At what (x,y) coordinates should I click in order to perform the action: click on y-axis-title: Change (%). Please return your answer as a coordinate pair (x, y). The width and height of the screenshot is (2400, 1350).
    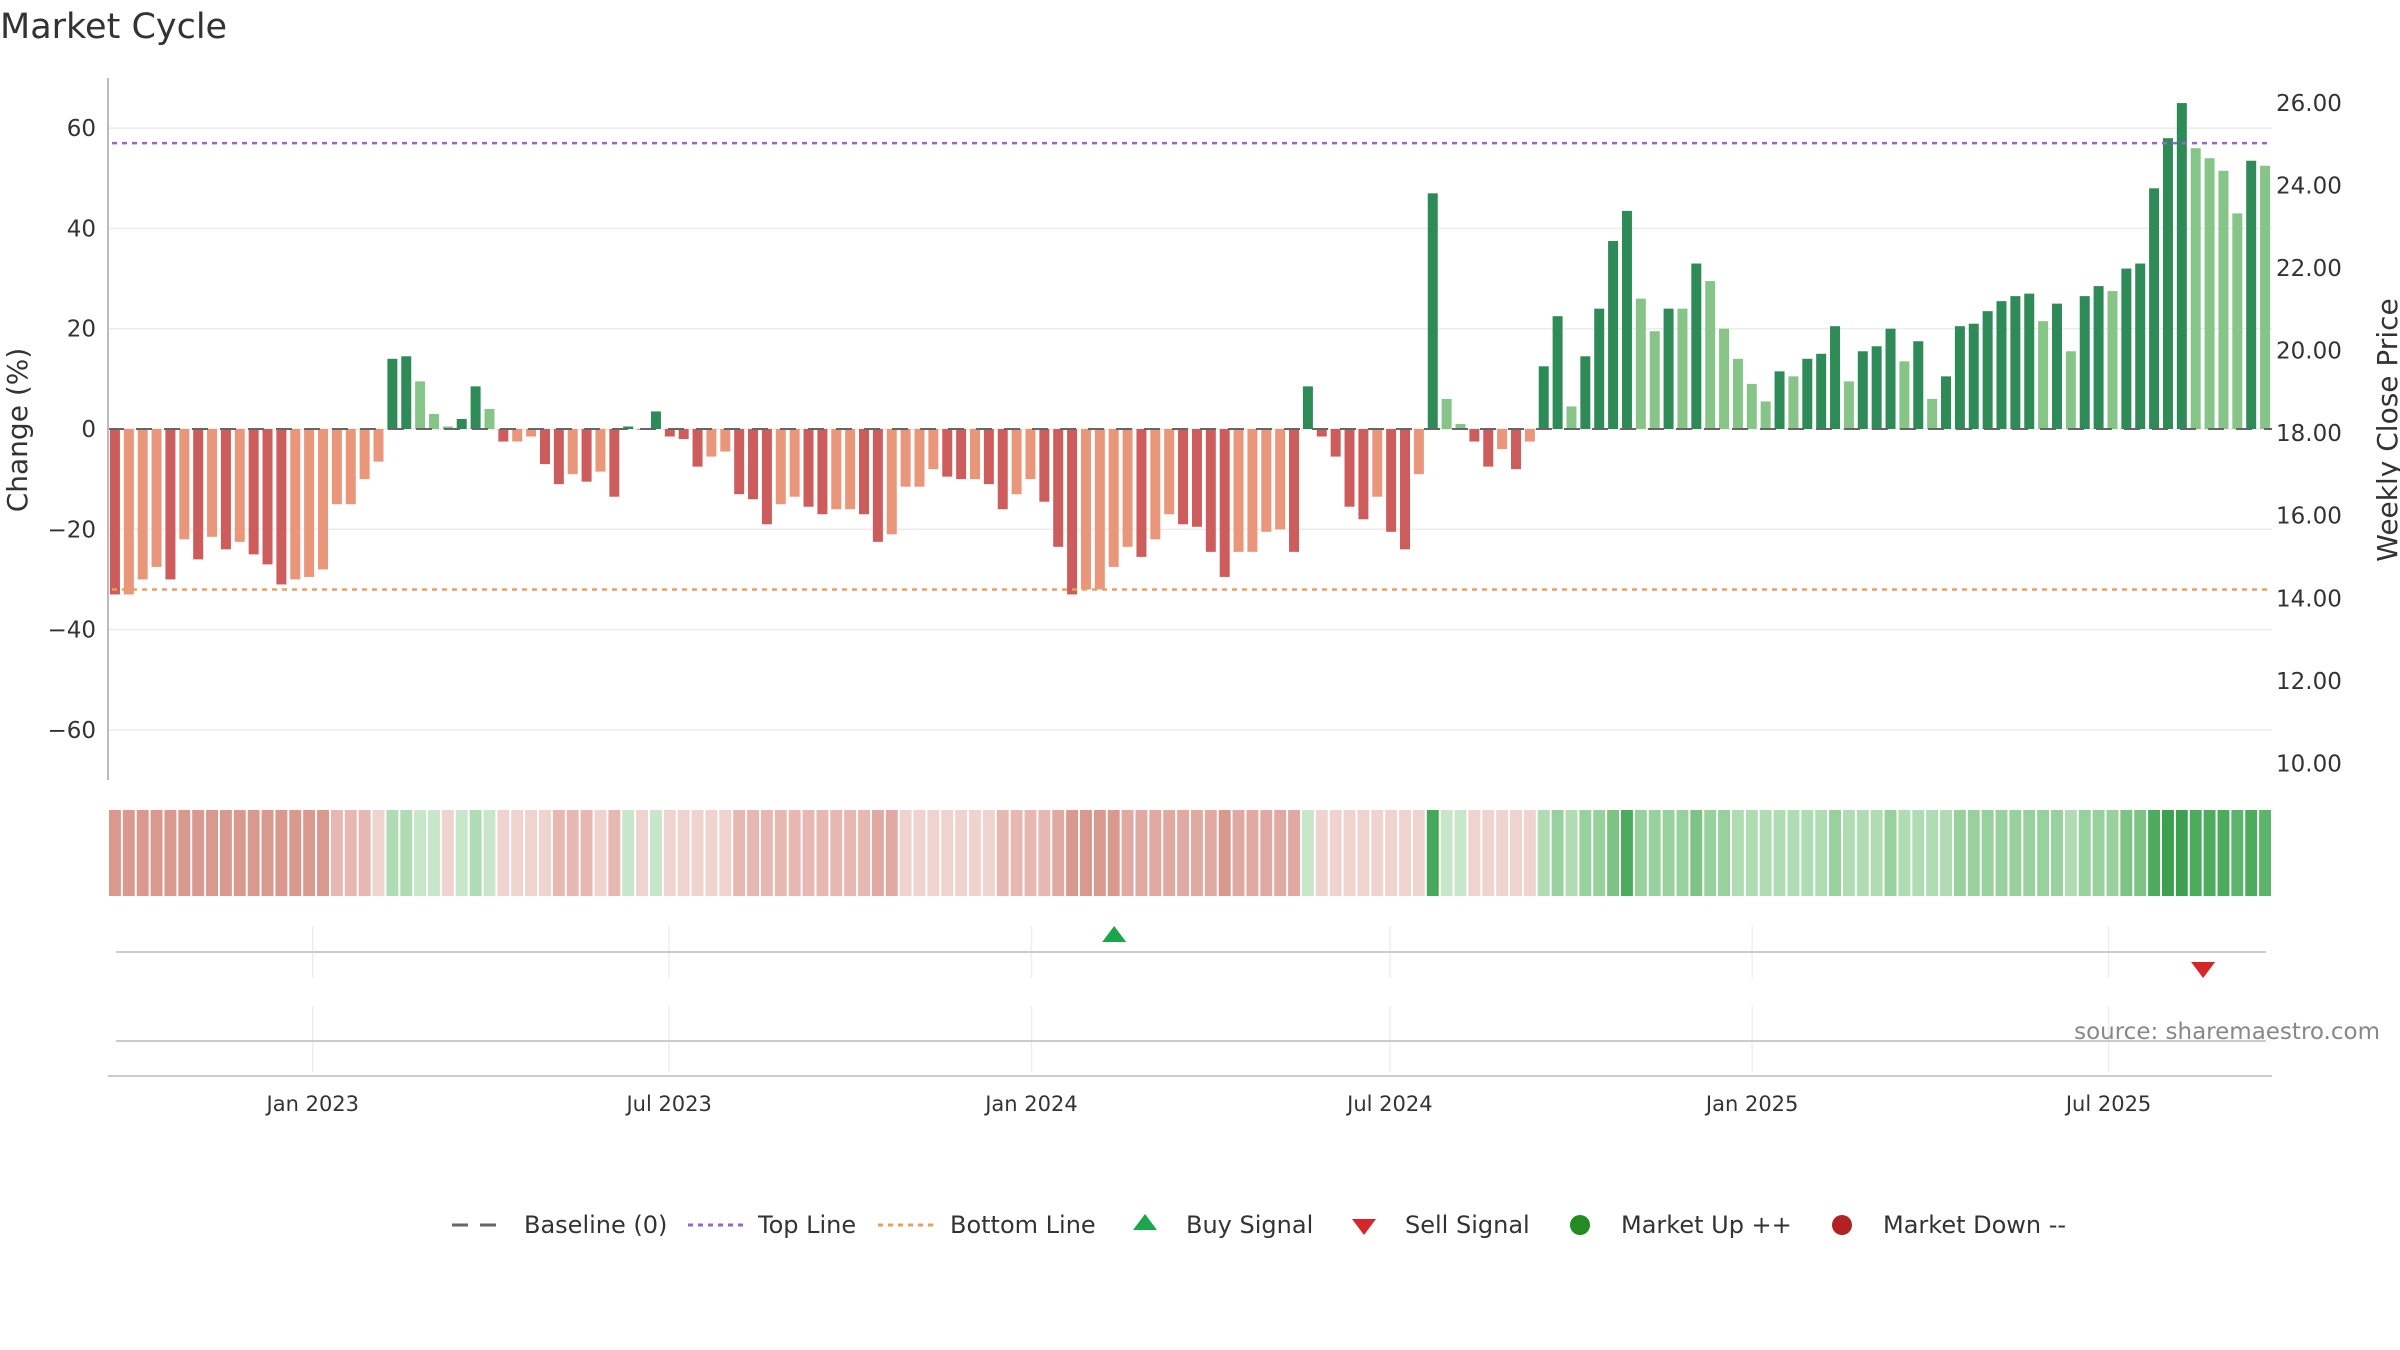
    Looking at the image, I should click on (17, 430).